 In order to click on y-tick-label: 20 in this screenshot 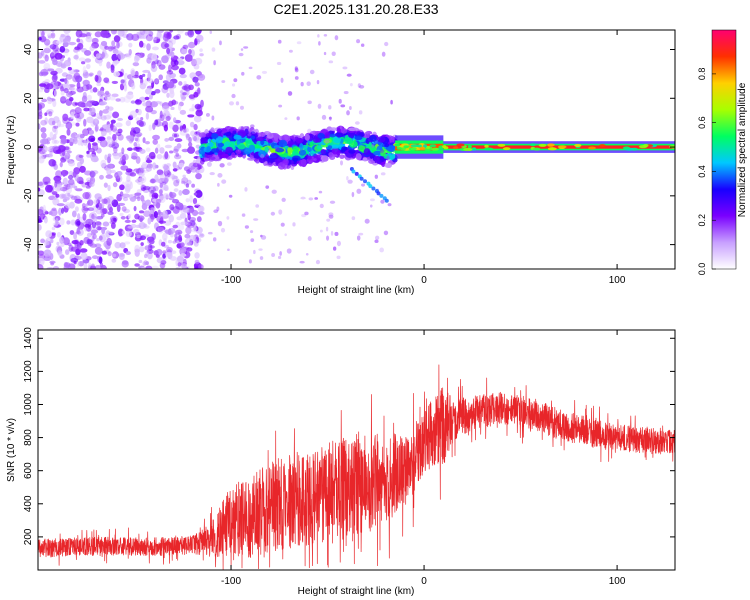, I will do `click(28, 98)`.